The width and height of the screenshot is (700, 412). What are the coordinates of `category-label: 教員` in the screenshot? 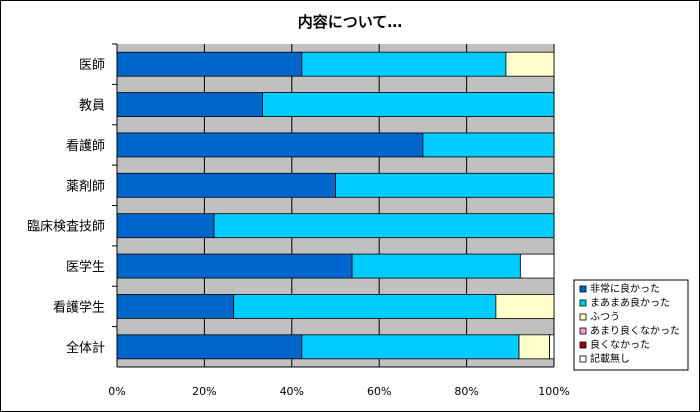 It's located at (92, 106).